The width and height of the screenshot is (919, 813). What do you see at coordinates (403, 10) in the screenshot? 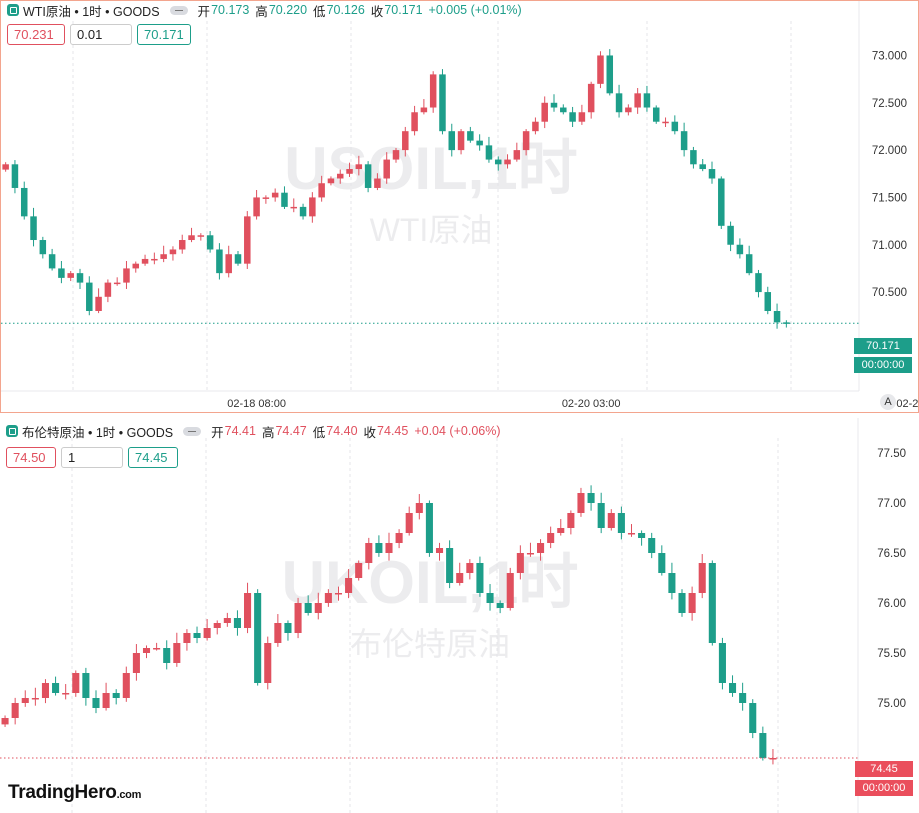
I see `close-value: 70.171` at bounding box center [403, 10].